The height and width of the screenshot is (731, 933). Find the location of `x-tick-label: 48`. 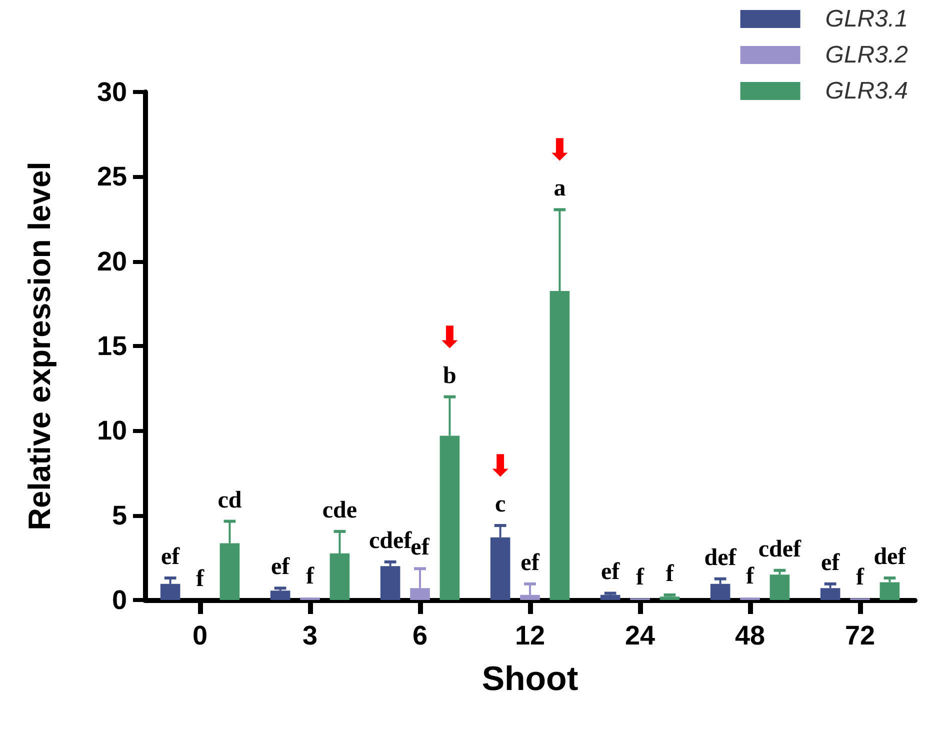

x-tick-label: 48 is located at coordinates (750, 635).